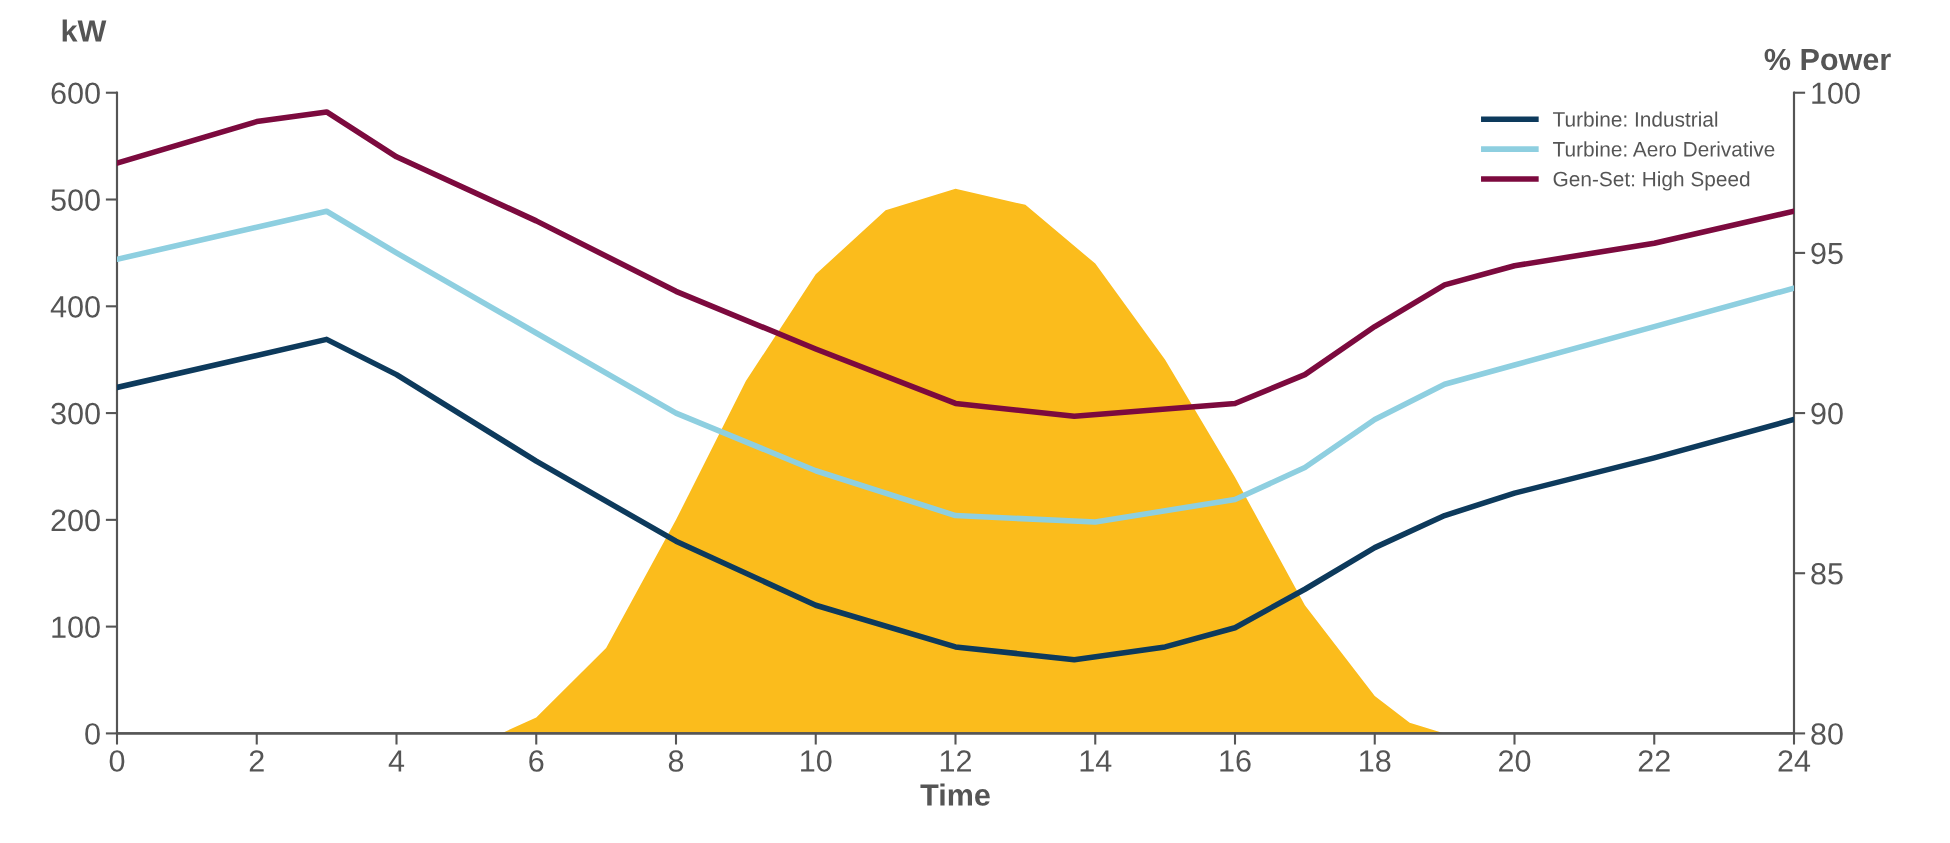  Describe the element at coordinates (955, 761) in the screenshot. I see `x-tick-label: 12` at that location.